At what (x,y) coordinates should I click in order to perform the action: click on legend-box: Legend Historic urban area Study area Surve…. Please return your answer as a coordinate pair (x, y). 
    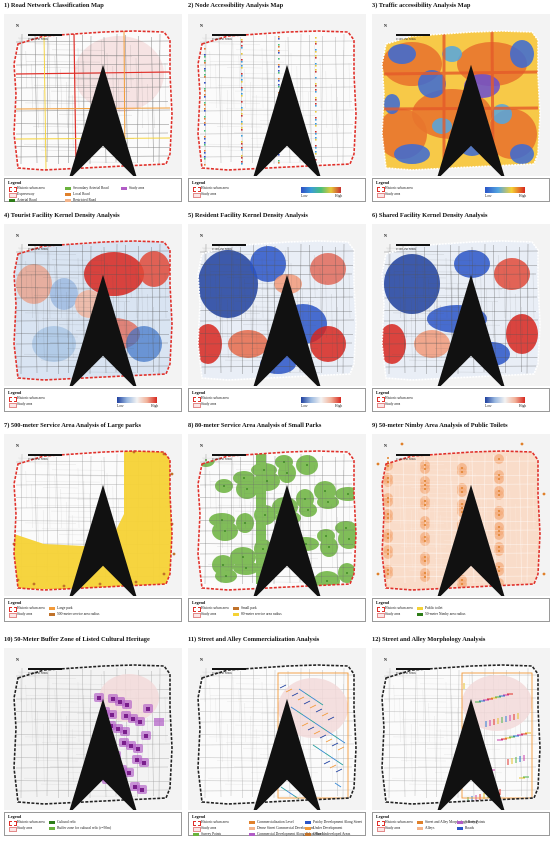
    Looking at the image, I should click on (277, 824).